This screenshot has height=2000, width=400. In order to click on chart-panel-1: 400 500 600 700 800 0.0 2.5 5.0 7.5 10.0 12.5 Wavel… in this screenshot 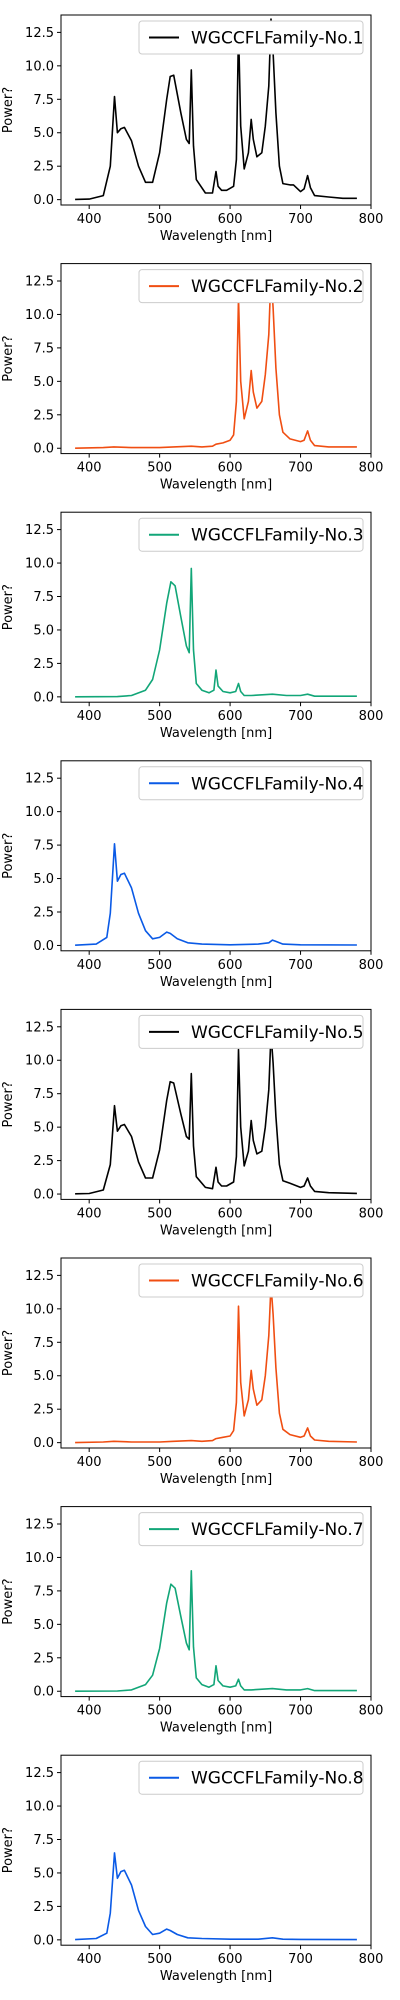, I will do `click(192, 129)`.